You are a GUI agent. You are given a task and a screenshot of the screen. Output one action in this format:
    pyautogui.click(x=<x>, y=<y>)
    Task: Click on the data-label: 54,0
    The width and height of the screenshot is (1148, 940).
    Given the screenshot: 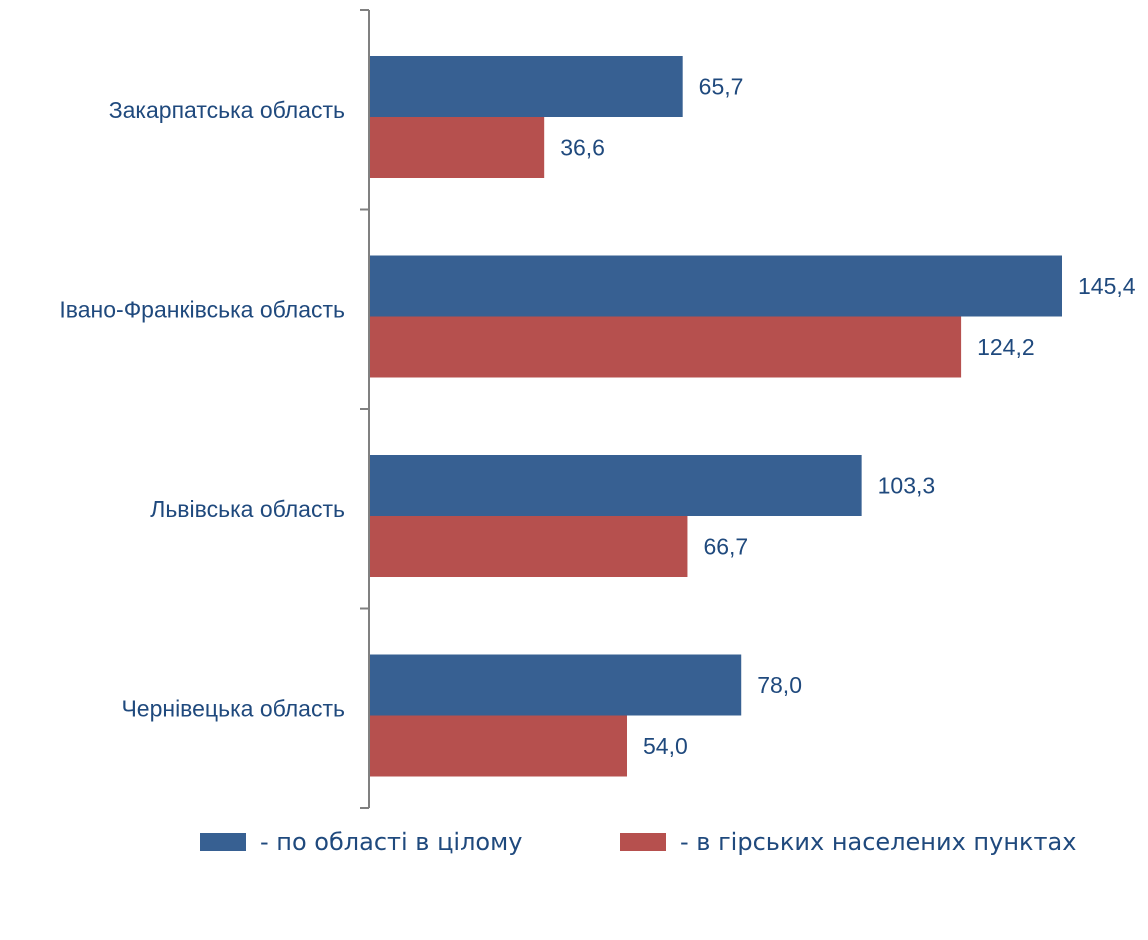 What is the action you would take?
    pyautogui.click(x=665, y=746)
    